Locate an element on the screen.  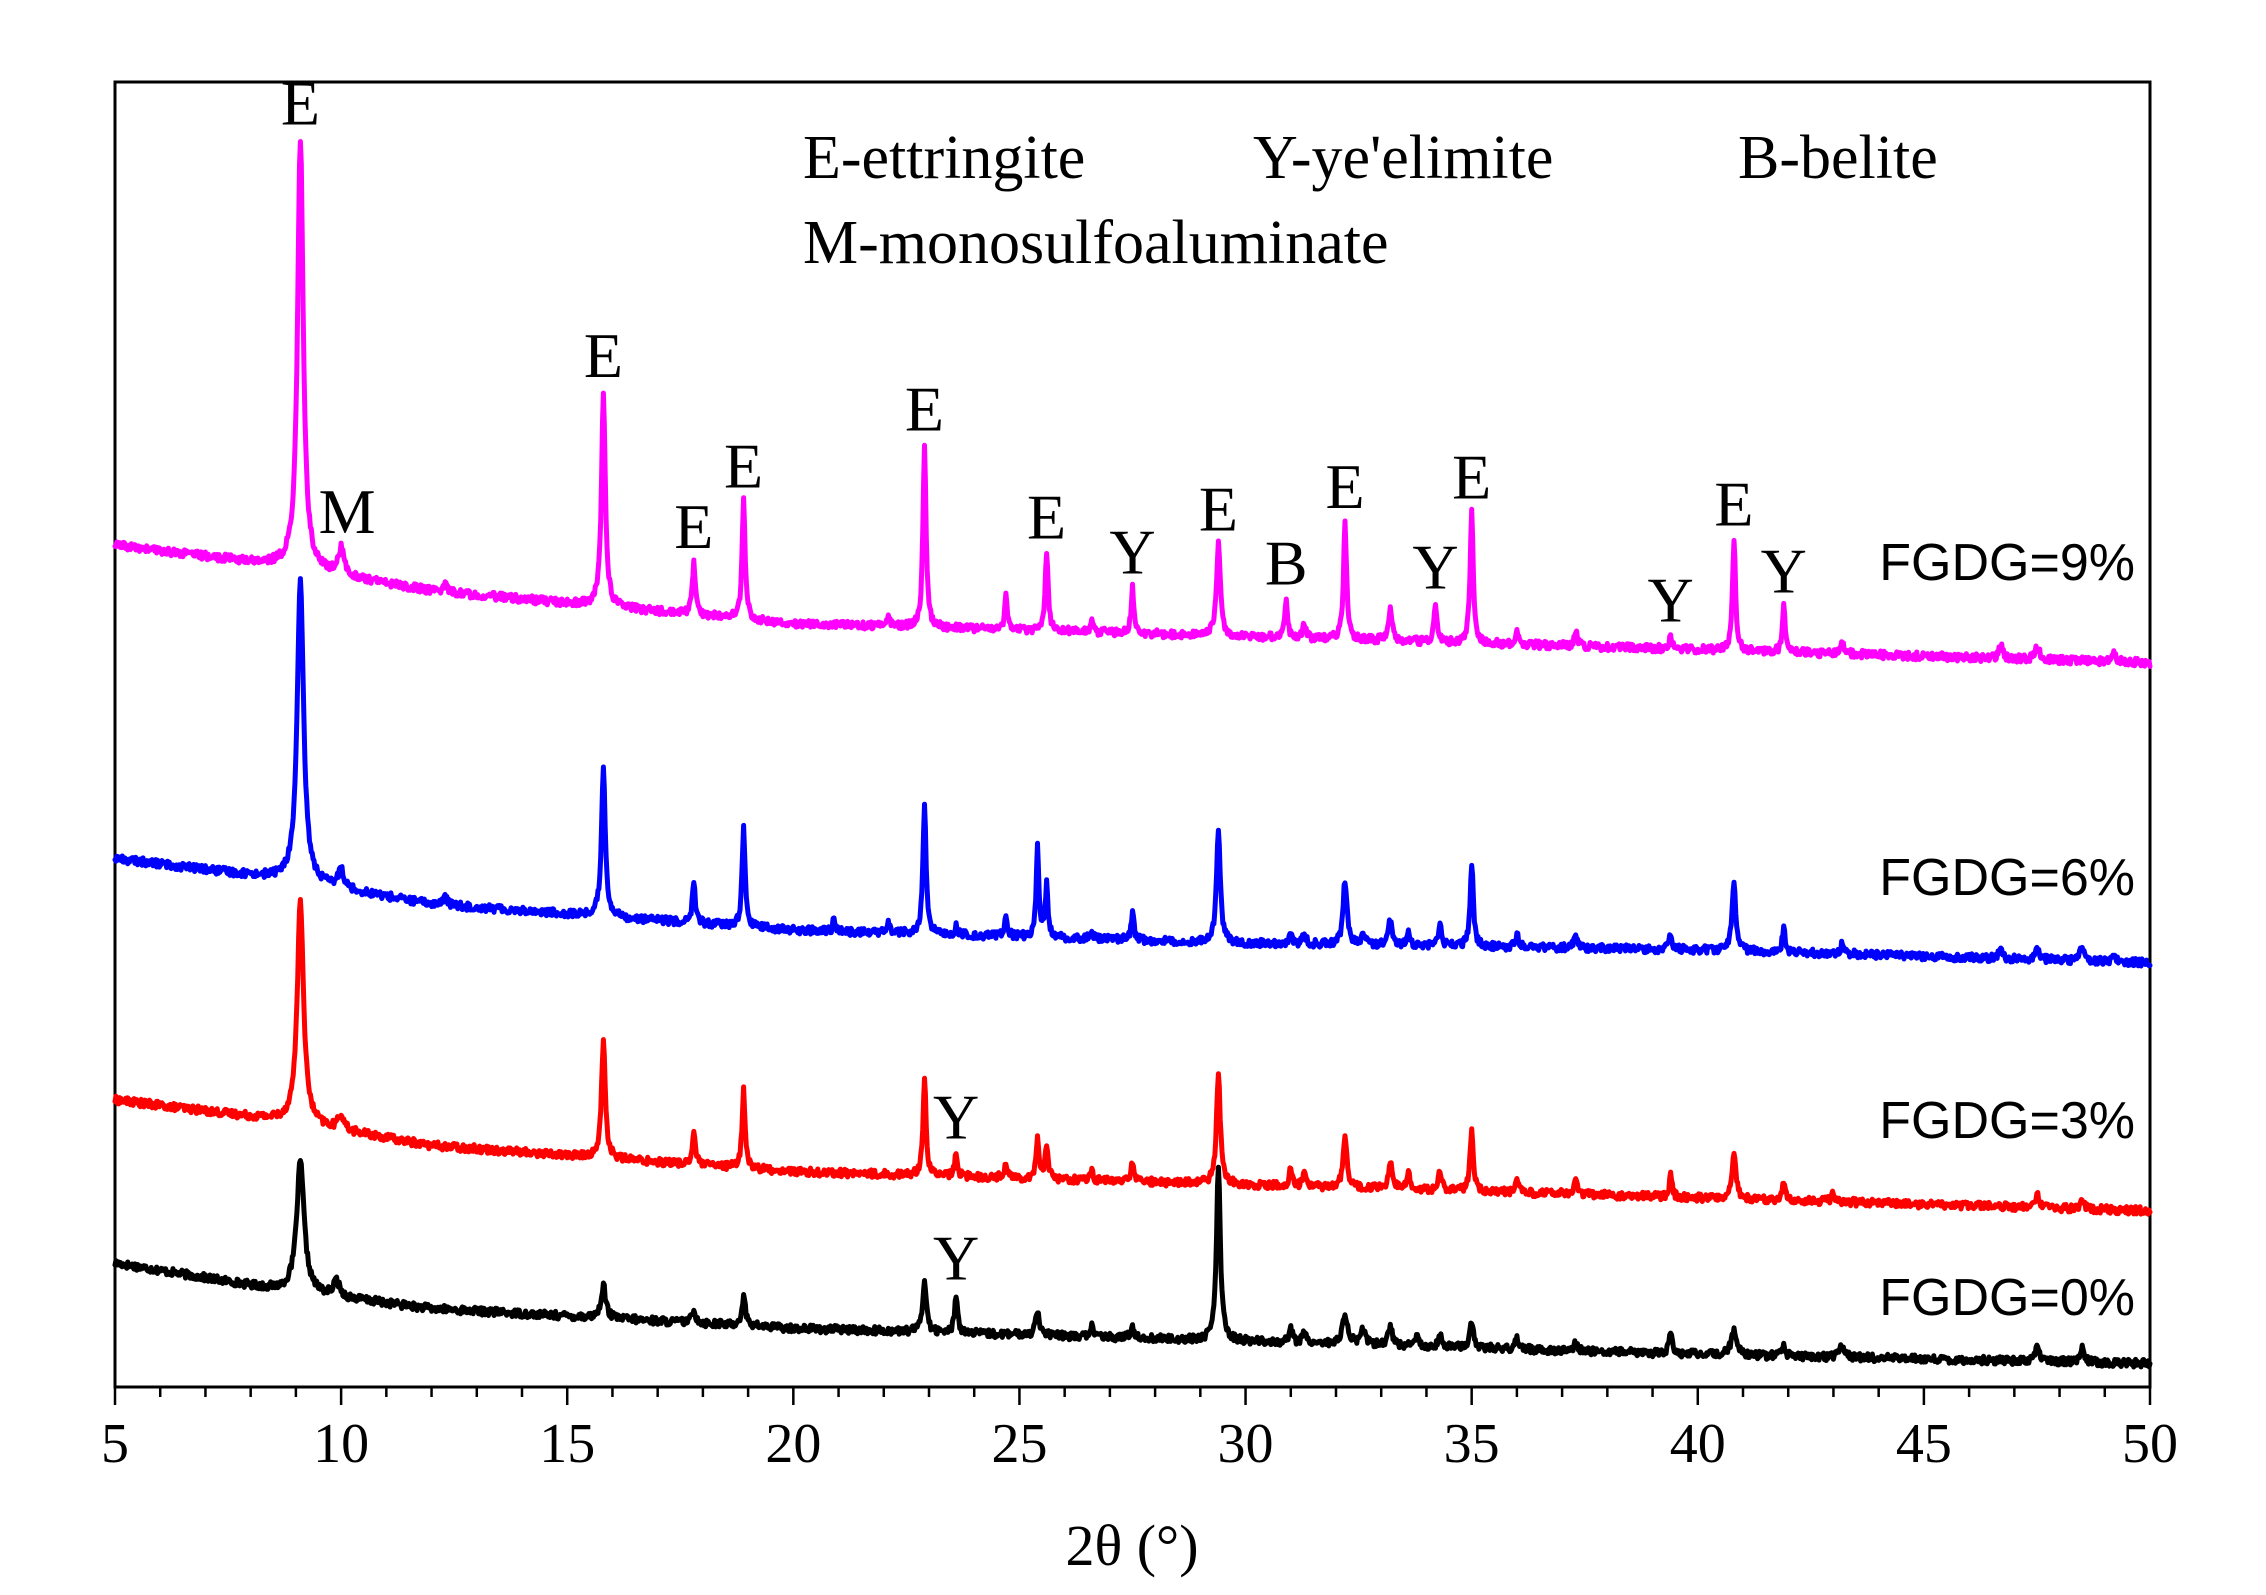
x-ticks-group is located at coordinates (1132, 1396).